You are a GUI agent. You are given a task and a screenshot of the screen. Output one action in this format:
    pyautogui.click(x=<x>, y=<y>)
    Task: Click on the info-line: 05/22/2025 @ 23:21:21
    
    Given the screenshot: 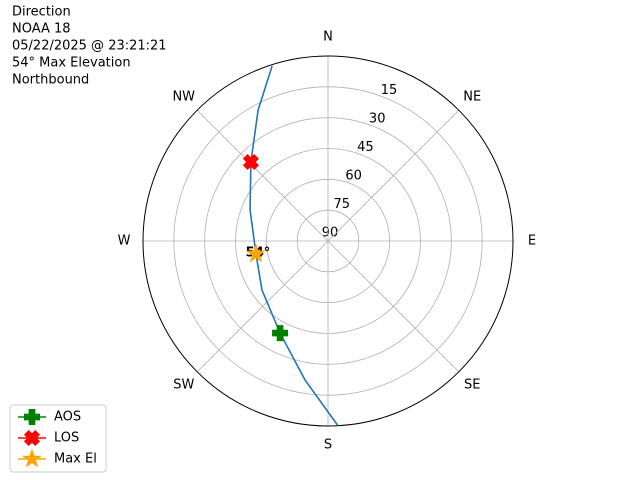 What is the action you would take?
    pyautogui.click(x=89, y=46)
    